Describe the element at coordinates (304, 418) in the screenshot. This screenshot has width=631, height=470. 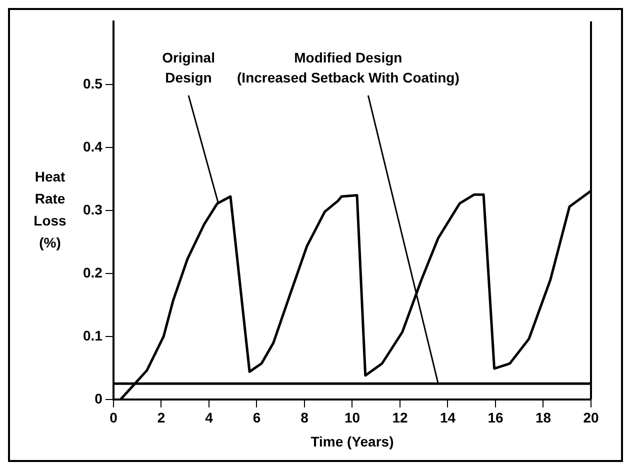
I see `x-tick-label: 8` at that location.